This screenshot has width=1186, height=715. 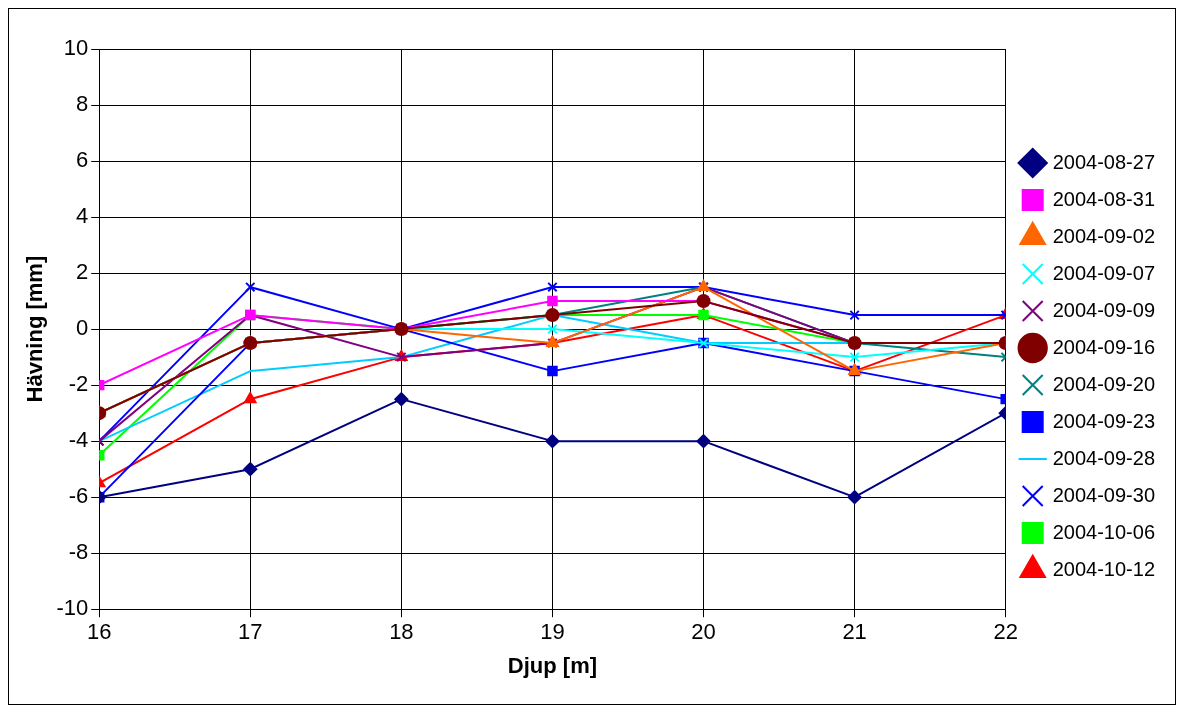 I want to click on legend-label: 2004-09-09, so click(x=1104, y=309).